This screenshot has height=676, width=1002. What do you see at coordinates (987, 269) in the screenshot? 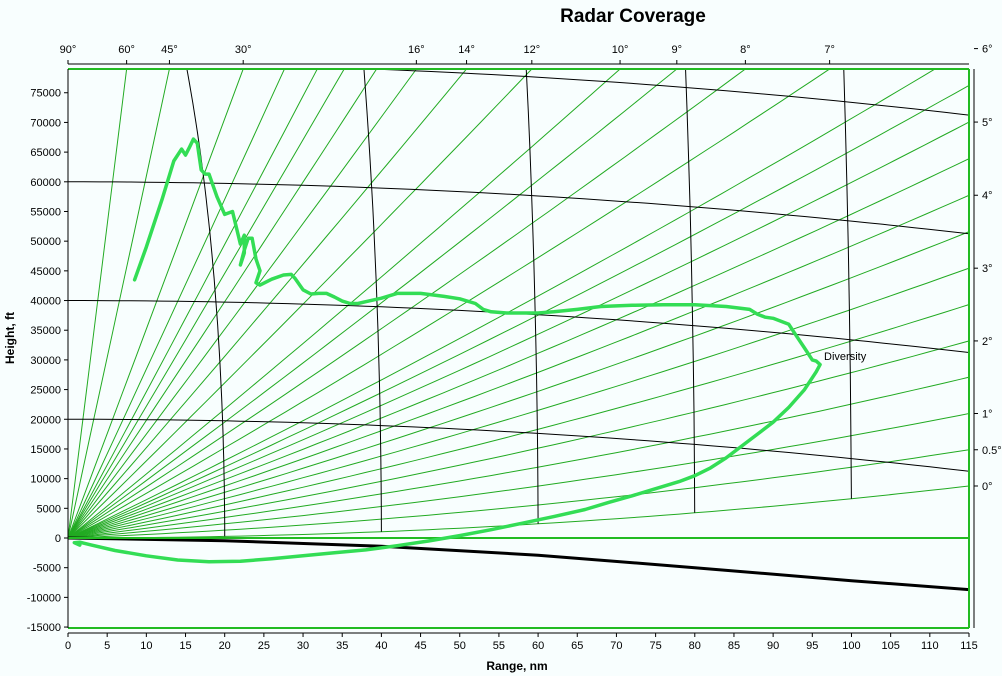
I see `right-angle-label-3: 3°` at bounding box center [987, 269].